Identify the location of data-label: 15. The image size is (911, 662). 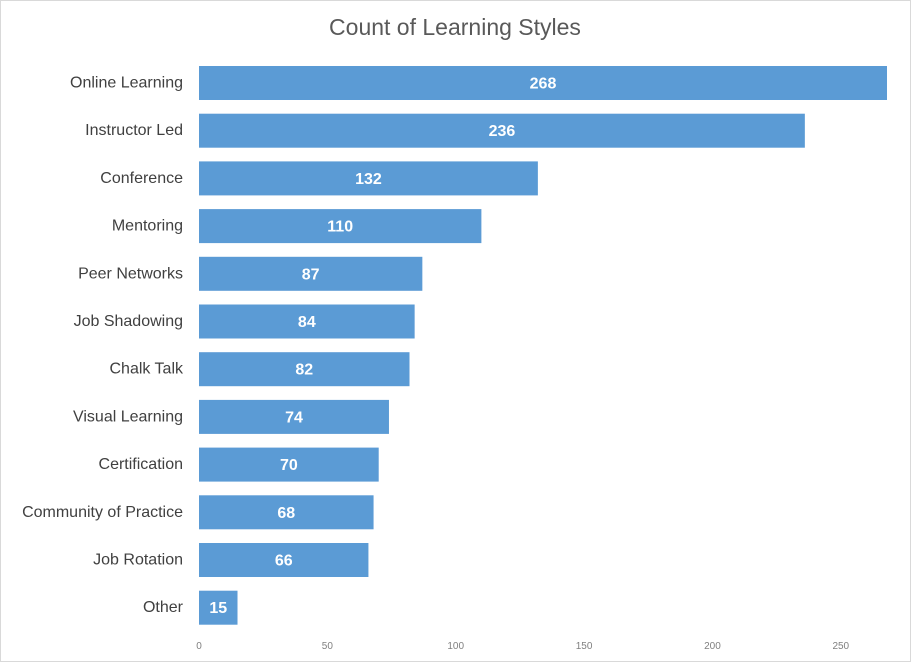
(218, 608).